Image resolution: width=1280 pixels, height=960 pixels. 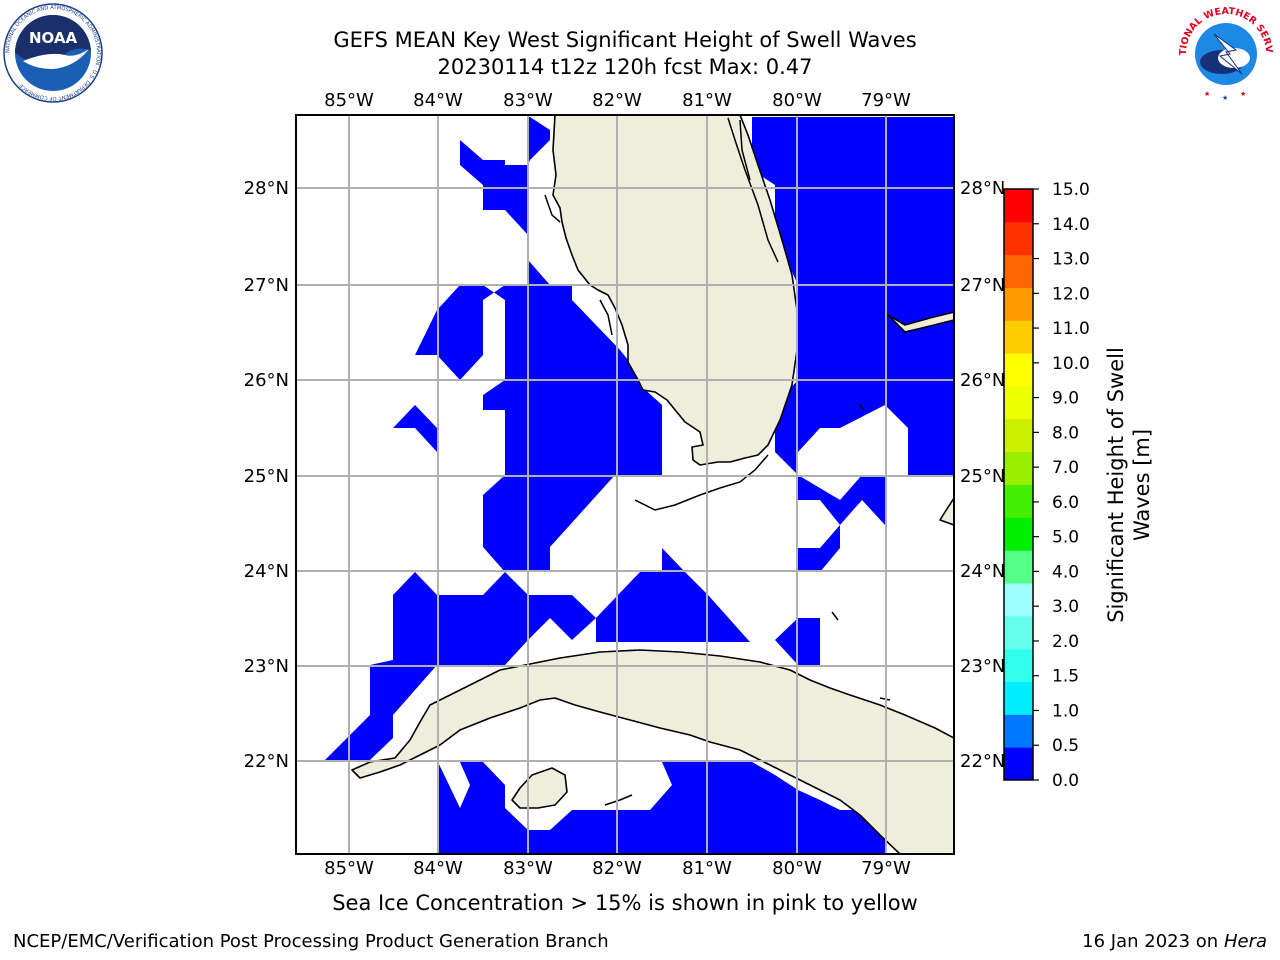 What do you see at coordinates (1245, 941) in the screenshot?
I see `footer-host: Hera` at bounding box center [1245, 941].